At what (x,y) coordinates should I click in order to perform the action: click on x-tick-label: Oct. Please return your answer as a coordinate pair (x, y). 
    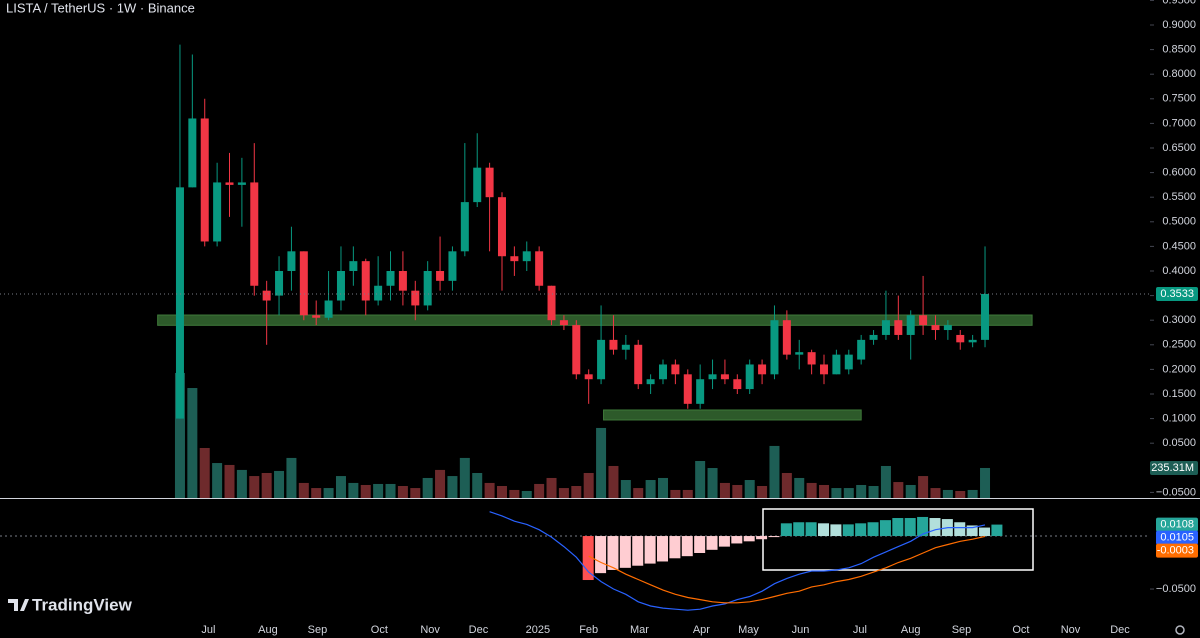
    Looking at the image, I should click on (379, 630).